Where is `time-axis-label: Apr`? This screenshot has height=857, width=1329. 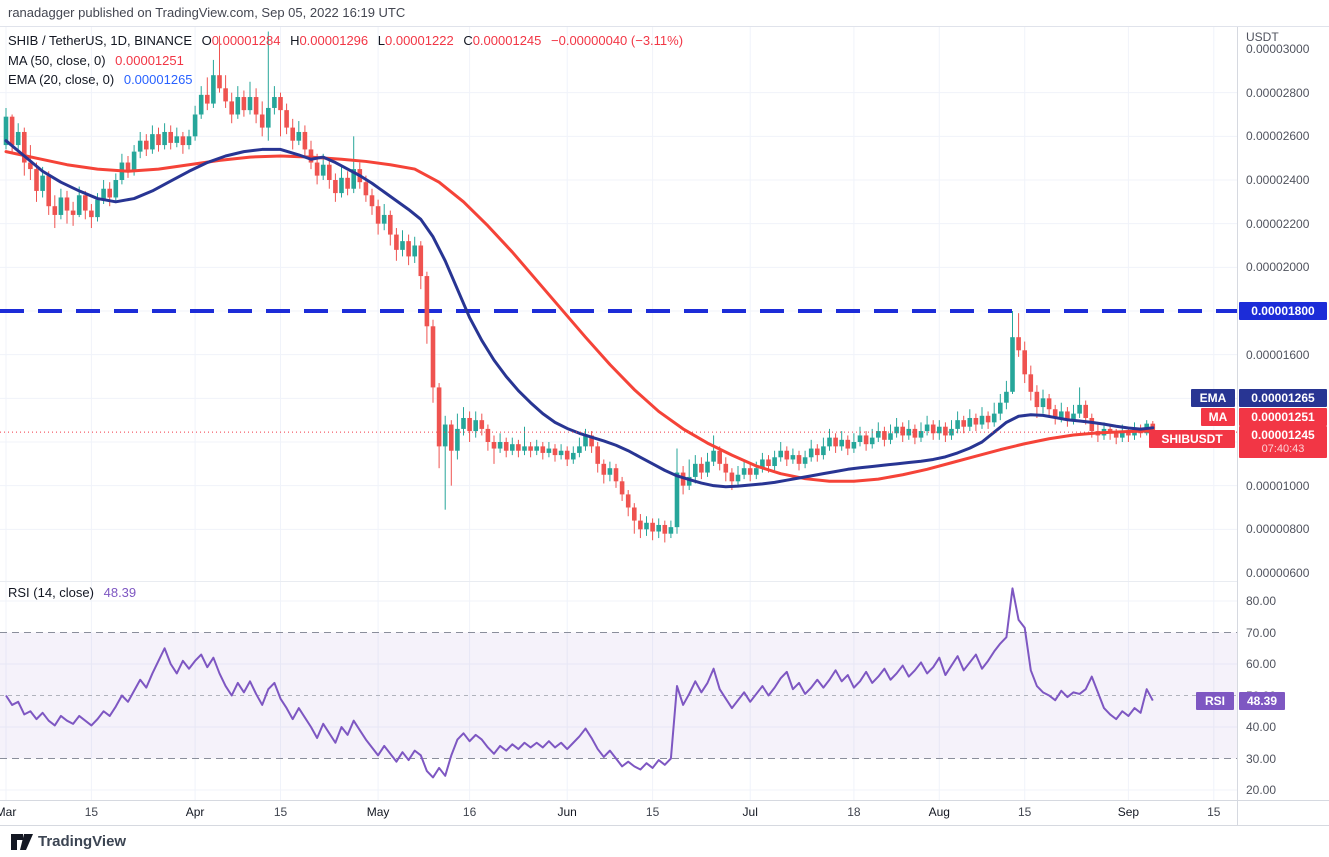 time-axis-label: Apr is located at coordinates (195, 812).